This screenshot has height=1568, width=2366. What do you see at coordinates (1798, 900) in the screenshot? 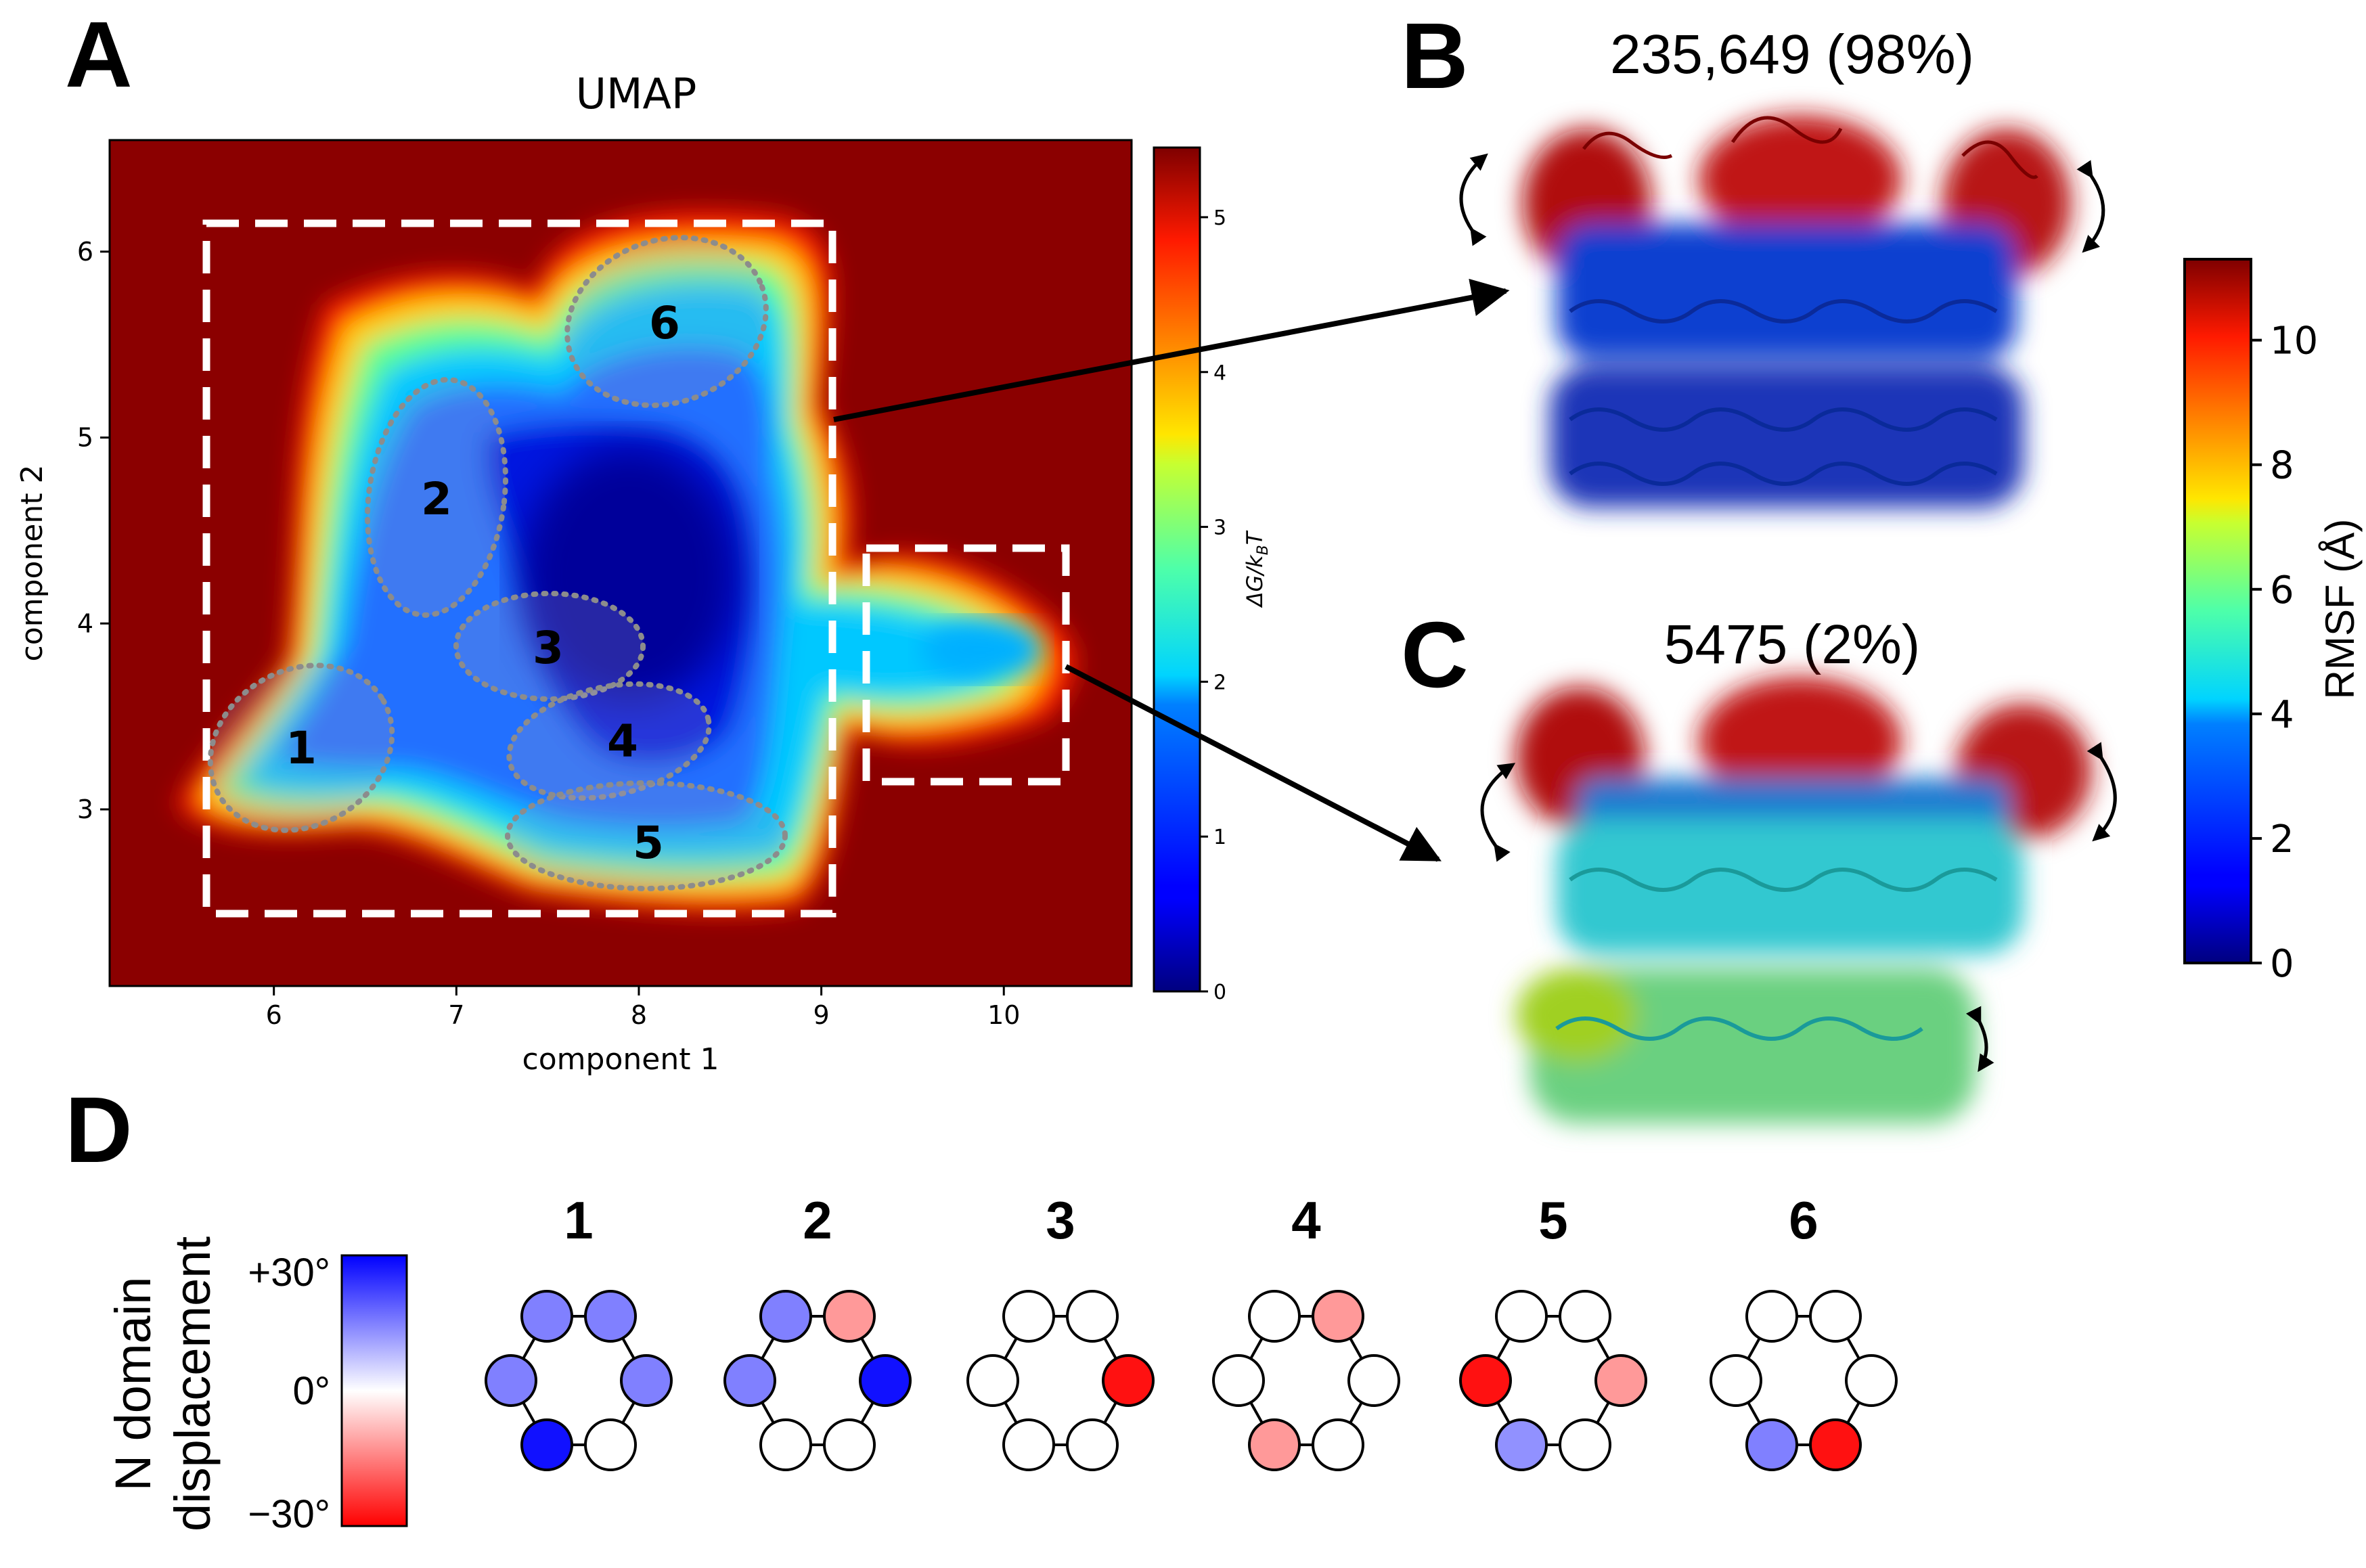
I see `protein-structure-c` at bounding box center [1798, 900].